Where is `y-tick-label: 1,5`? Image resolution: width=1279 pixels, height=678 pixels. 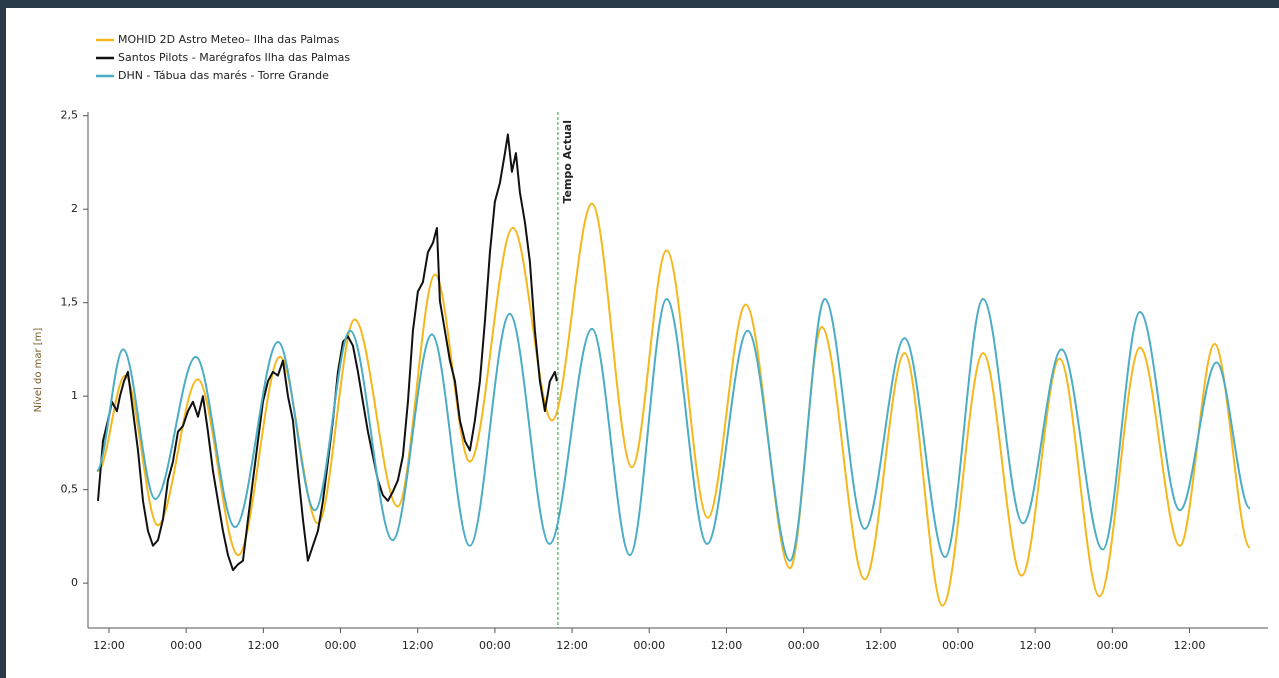
y-tick-label: 1,5 is located at coordinates (70, 302).